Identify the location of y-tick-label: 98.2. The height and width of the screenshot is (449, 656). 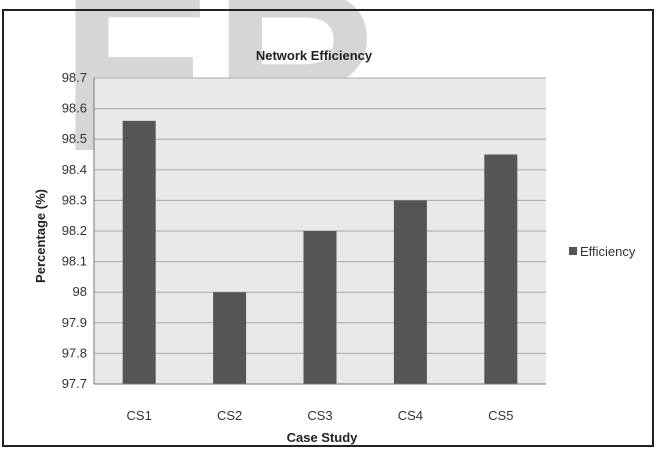
(74, 230).